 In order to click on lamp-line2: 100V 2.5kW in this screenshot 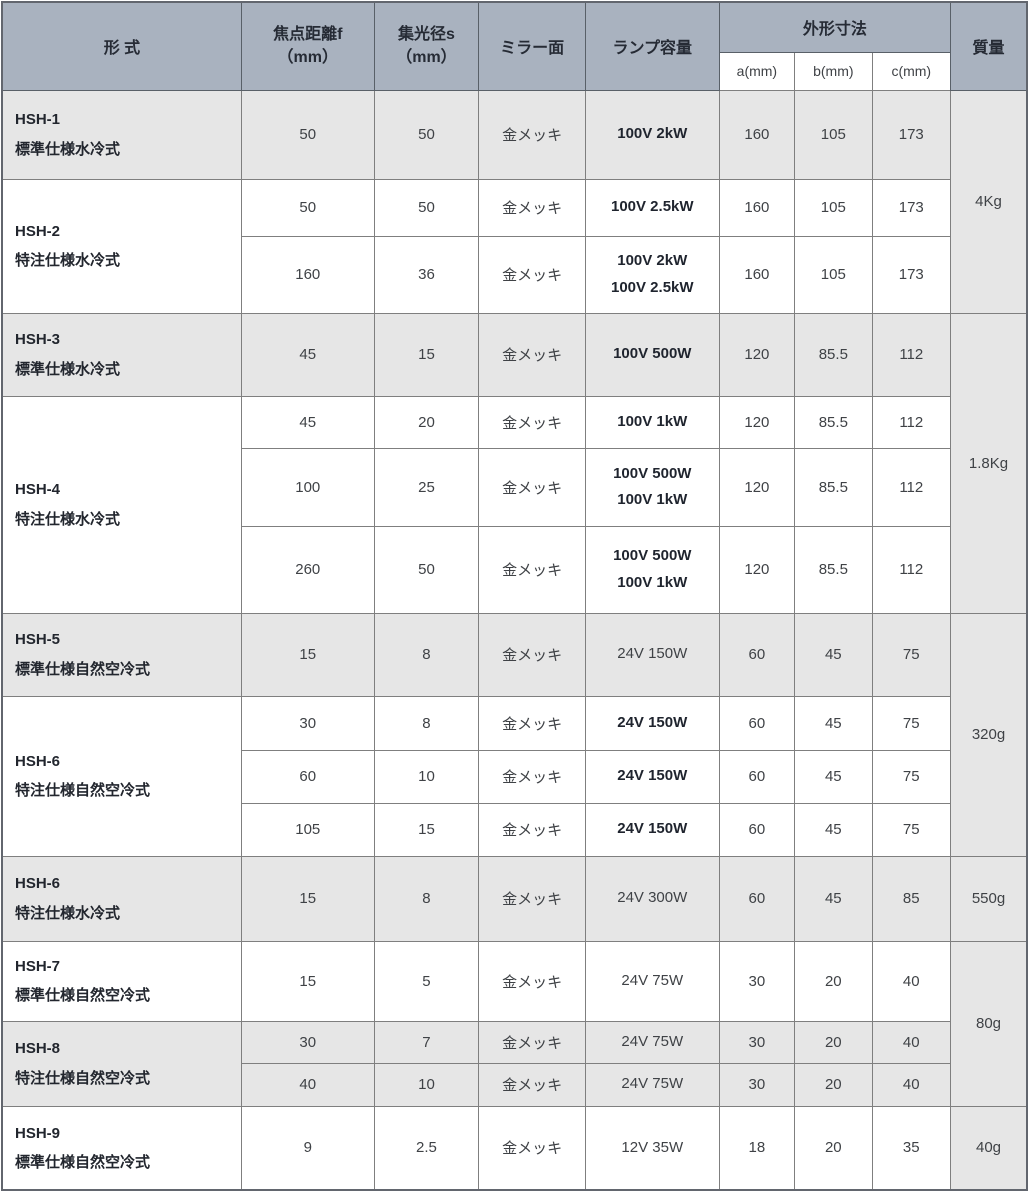, I will do `click(652, 287)`.